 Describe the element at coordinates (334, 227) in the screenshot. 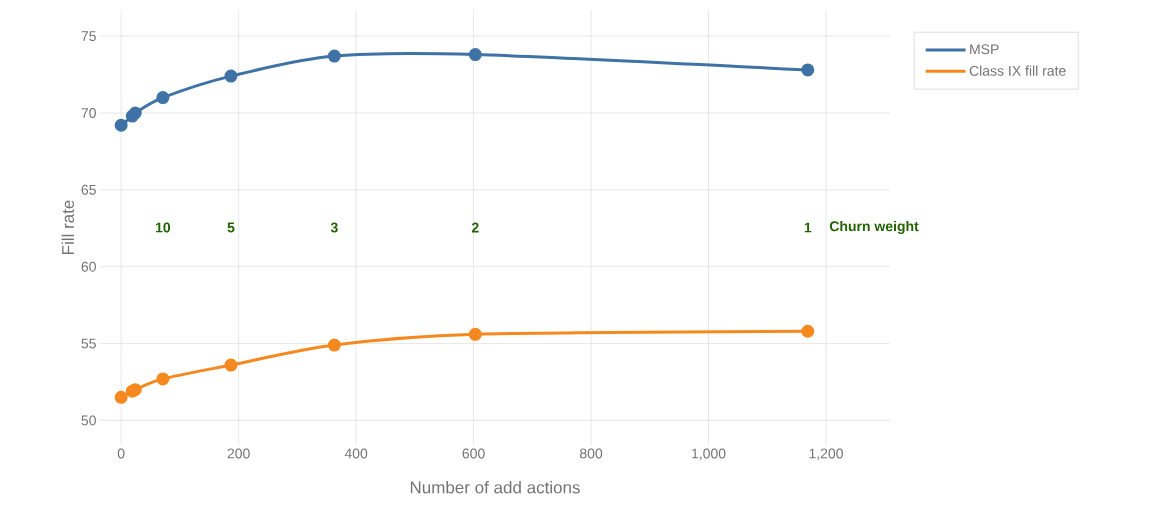

I see `annotation: 3` at that location.